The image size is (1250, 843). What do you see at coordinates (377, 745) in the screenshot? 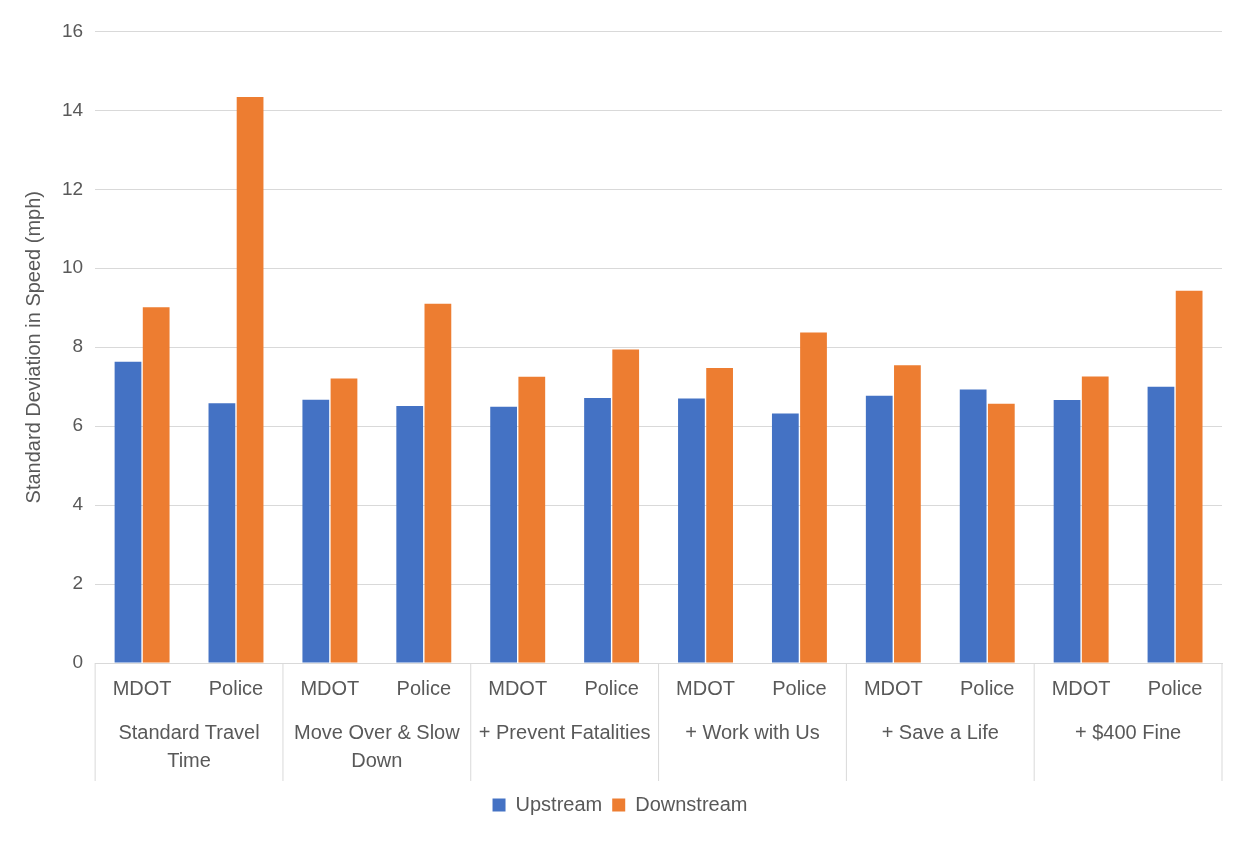
I see `text: Move Over & Slow Down` at bounding box center [377, 745].